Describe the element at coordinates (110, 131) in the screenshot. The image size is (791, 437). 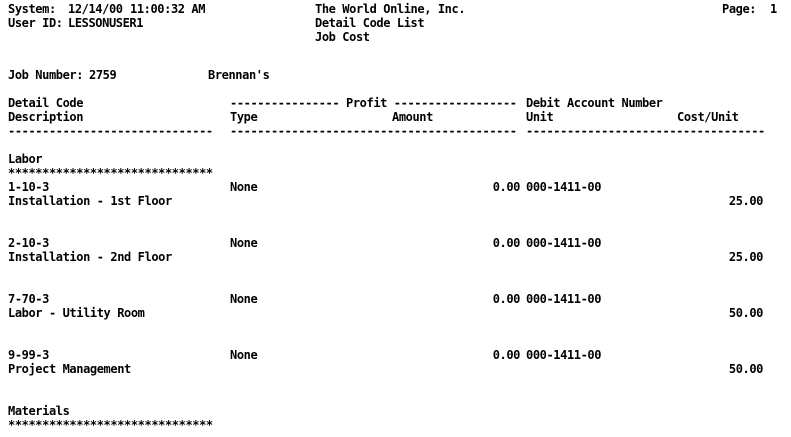
I see `table-rule-left: ------------------------------` at that location.